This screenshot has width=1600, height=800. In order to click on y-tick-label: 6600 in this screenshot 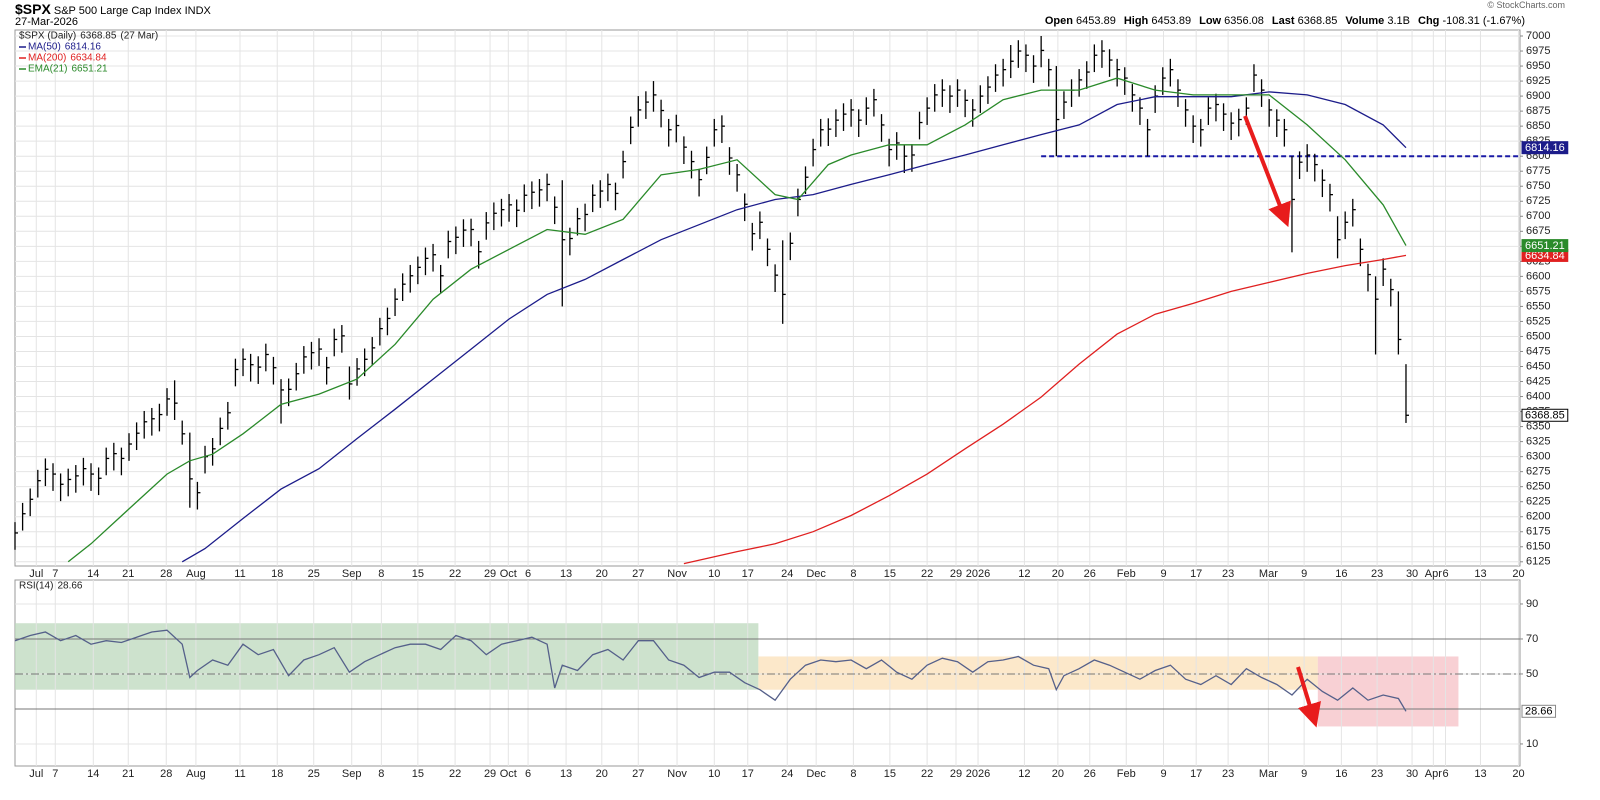, I will do `click(1538, 276)`.